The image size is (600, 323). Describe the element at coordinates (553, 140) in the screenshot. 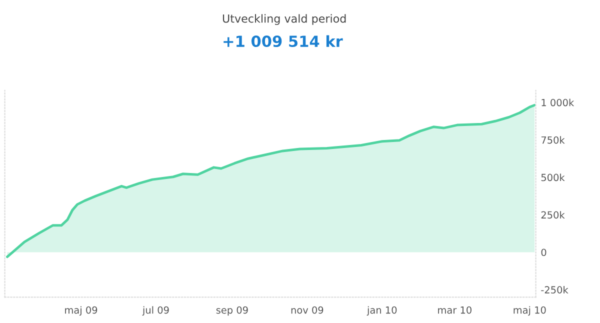

I see `y-tick-label: 750k` at that location.